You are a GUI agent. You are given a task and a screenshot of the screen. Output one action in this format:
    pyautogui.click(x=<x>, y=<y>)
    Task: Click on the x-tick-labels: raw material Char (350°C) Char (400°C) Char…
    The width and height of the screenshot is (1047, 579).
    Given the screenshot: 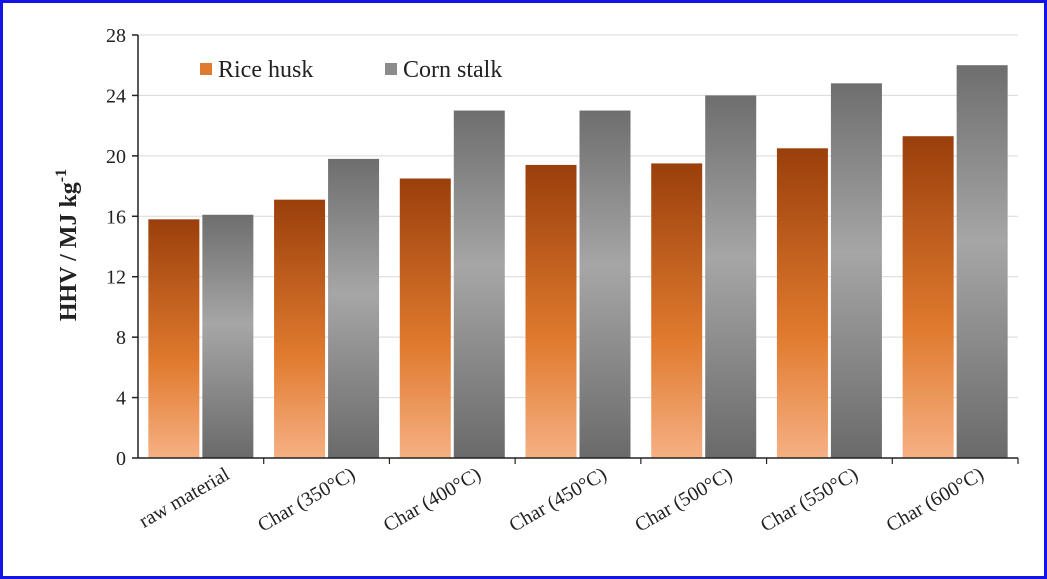 What is the action you would take?
    pyautogui.click(x=577, y=497)
    